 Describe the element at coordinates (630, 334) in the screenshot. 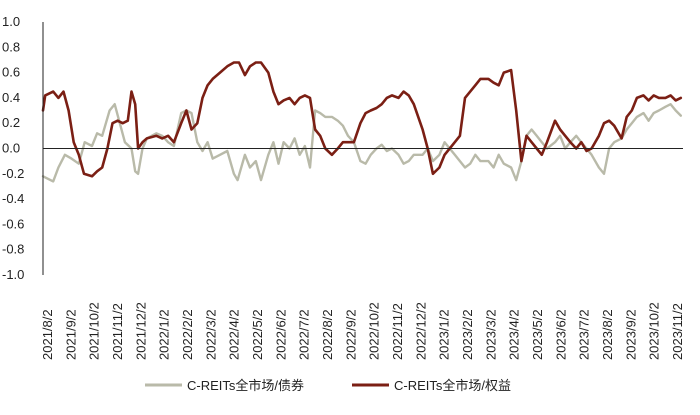

I see `x-tick-label: 2023/9/2` at that location.